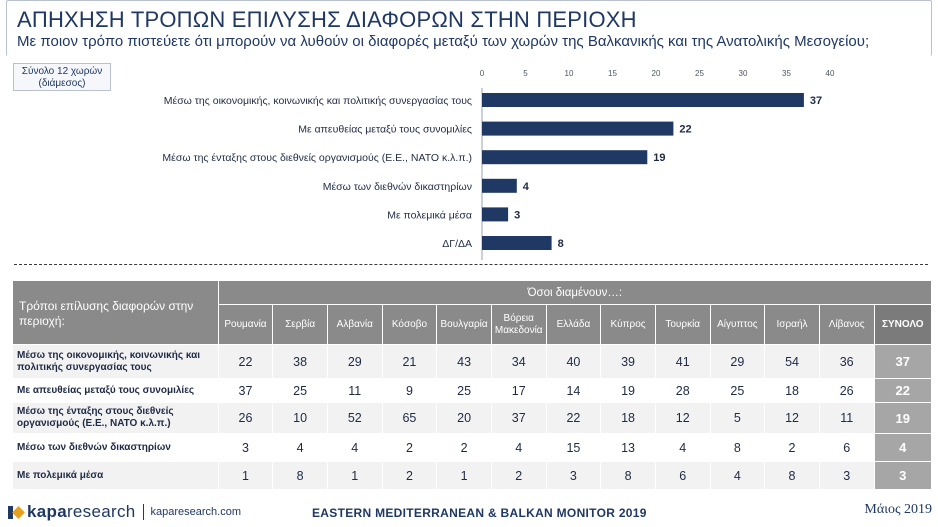  What do you see at coordinates (62, 83) in the screenshot?
I see `base-note-line2: (διάμεσος)` at bounding box center [62, 83].